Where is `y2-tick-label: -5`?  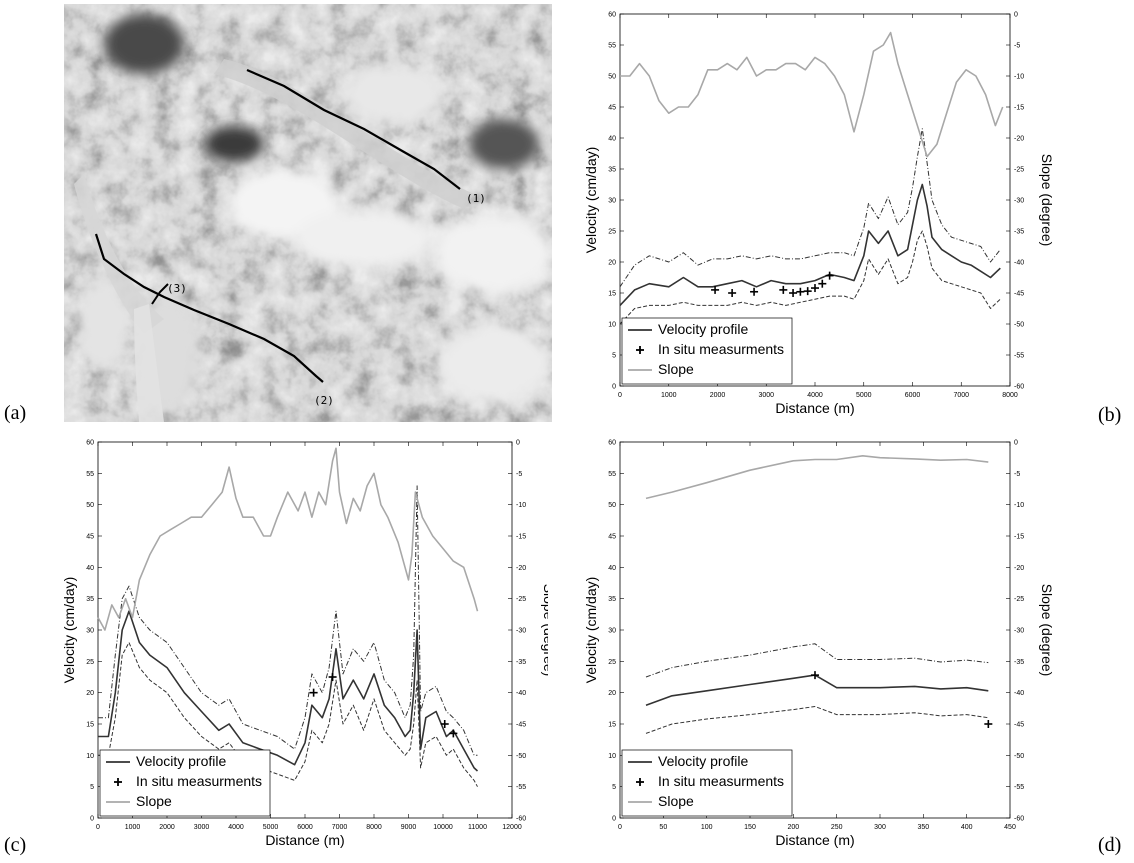 y2-tick-label: -5 is located at coordinates (519, 474).